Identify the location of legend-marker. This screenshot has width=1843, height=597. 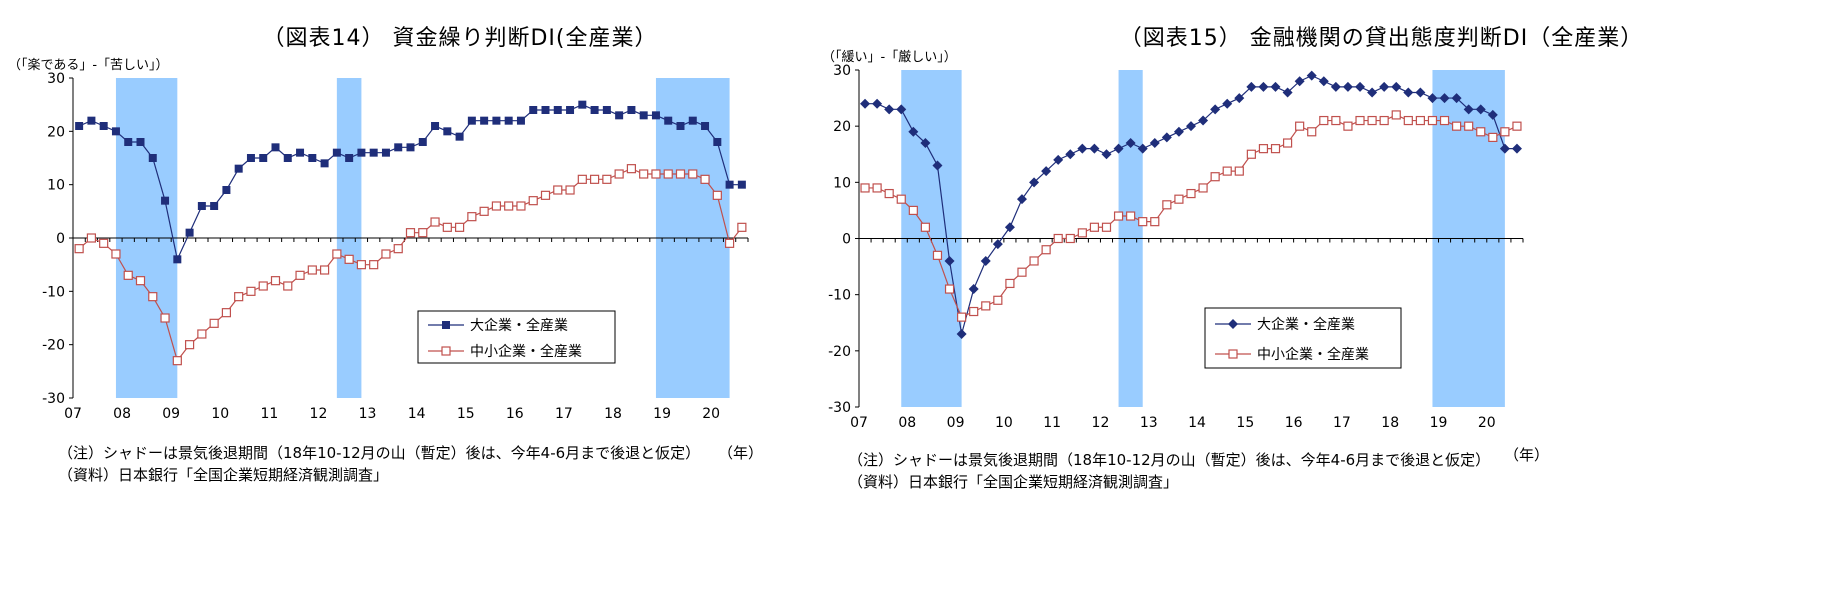
(1233, 324).